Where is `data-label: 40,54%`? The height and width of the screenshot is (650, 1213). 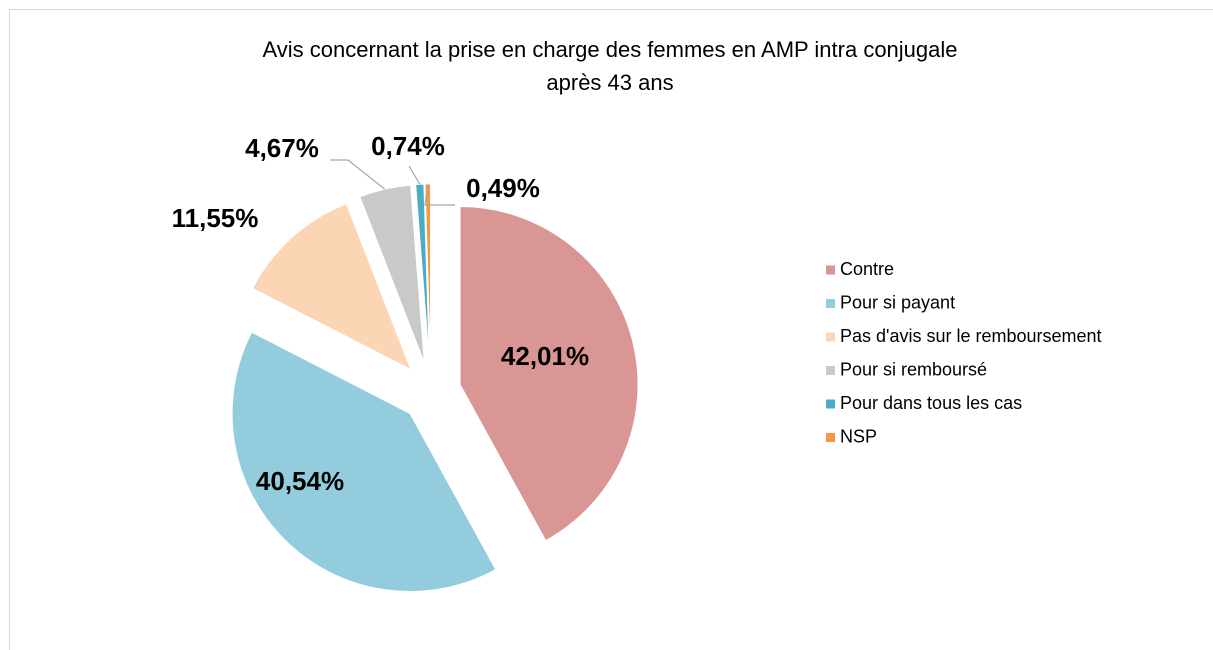
data-label: 40,54% is located at coordinates (300, 481).